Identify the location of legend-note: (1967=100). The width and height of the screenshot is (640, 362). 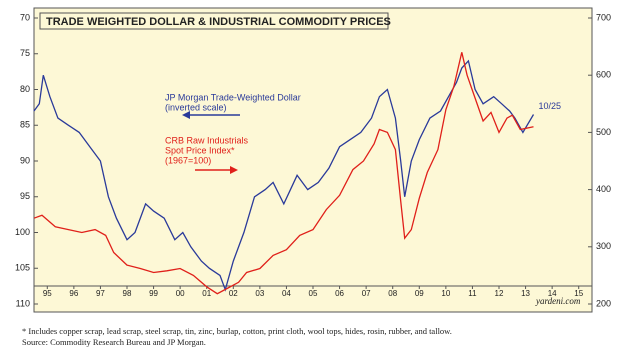
(188, 160).